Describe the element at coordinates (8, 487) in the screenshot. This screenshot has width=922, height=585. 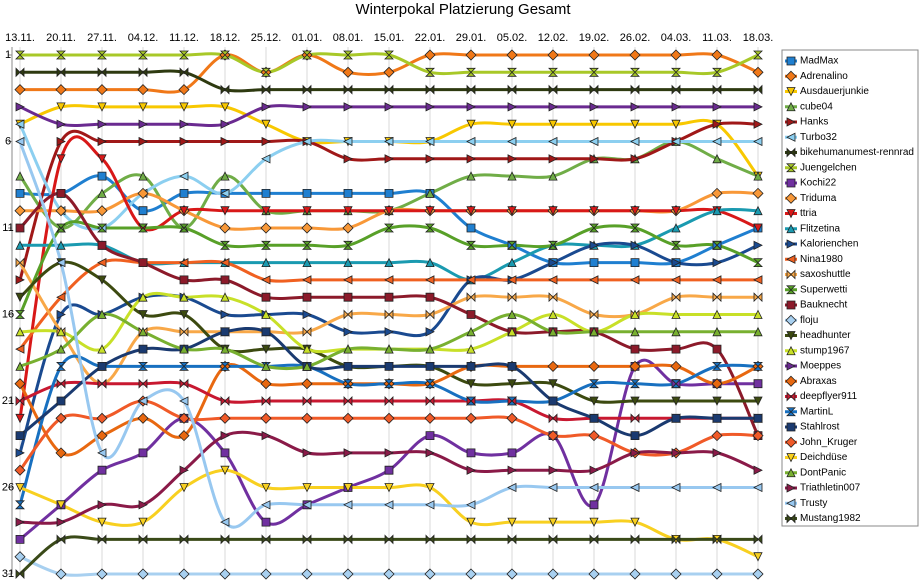
I see `y-tick-label: 26` at that location.